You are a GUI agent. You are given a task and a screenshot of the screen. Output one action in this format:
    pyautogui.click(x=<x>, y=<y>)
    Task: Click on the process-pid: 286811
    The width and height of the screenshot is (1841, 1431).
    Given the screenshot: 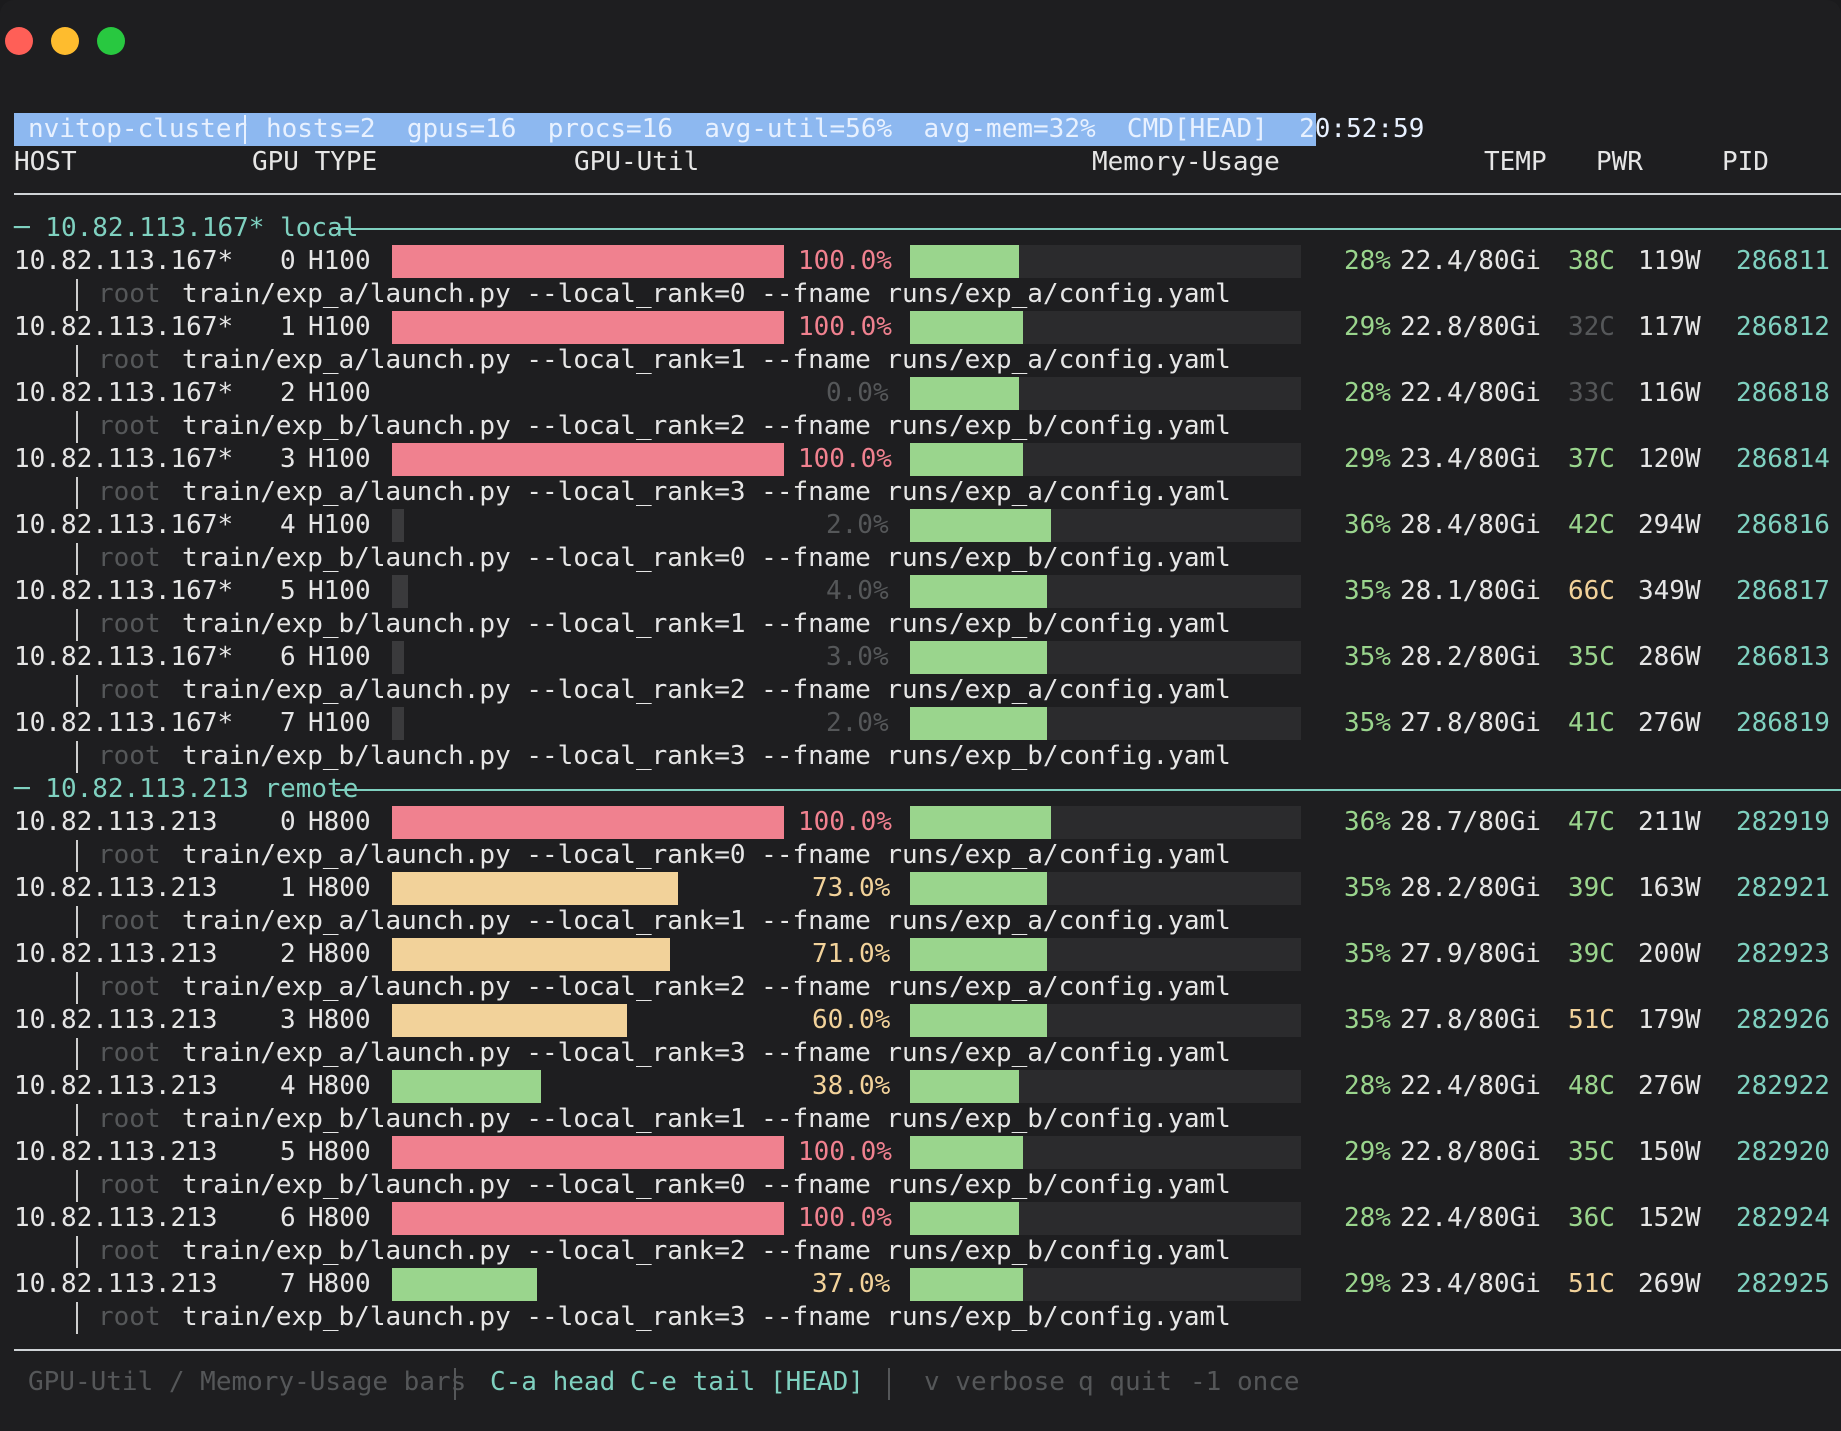 What is the action you would take?
    pyautogui.click(x=1783, y=261)
    